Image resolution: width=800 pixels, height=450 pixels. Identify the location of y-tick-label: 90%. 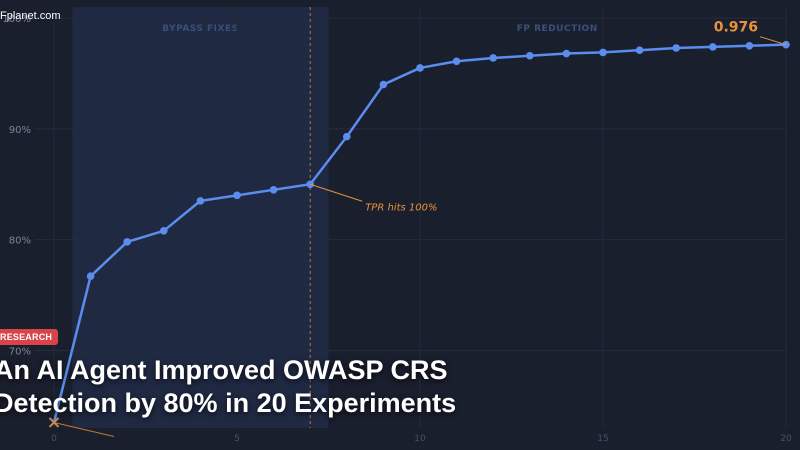
(20, 130).